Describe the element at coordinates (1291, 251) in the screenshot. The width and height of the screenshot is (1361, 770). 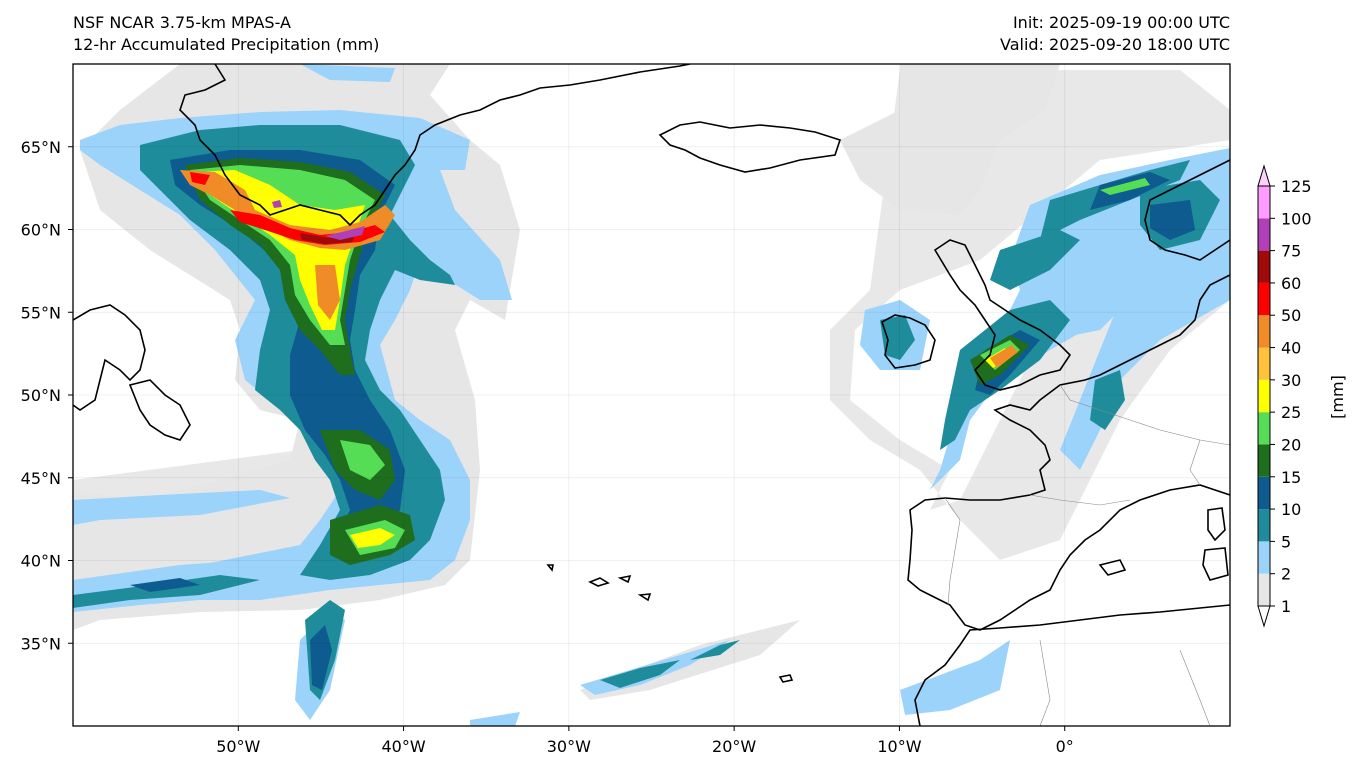
I see `colorbar-level-label: 75` at that location.